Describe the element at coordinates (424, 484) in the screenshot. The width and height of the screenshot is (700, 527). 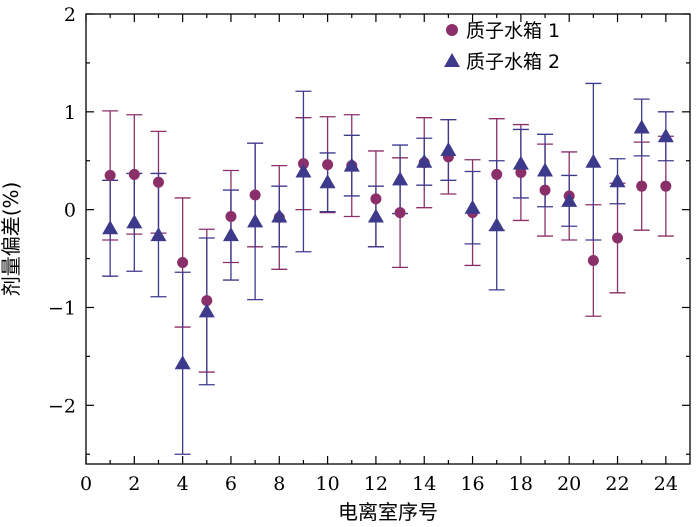
I see `x-tick-label: 14` at that location.